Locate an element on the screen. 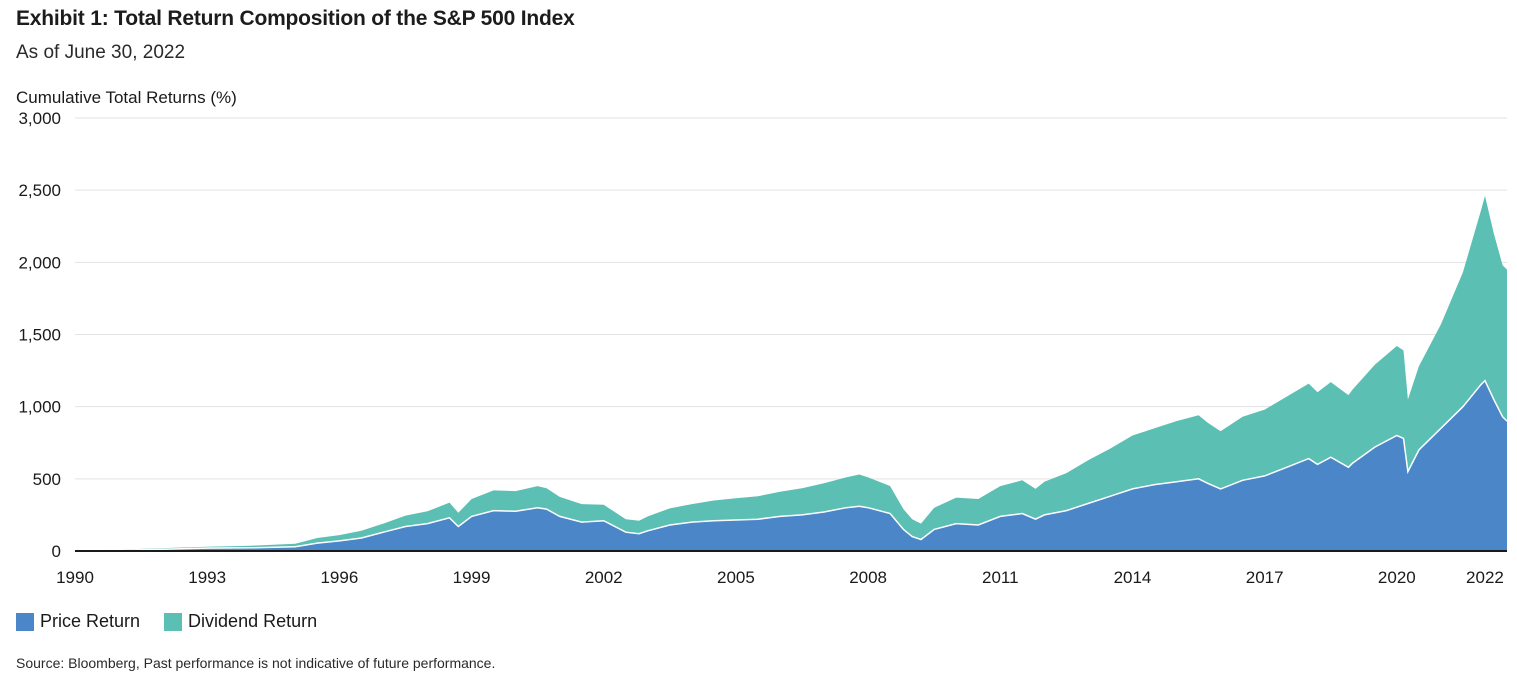 This screenshot has width=1517, height=681. y-tick-label: 2,500 is located at coordinates (39, 190).